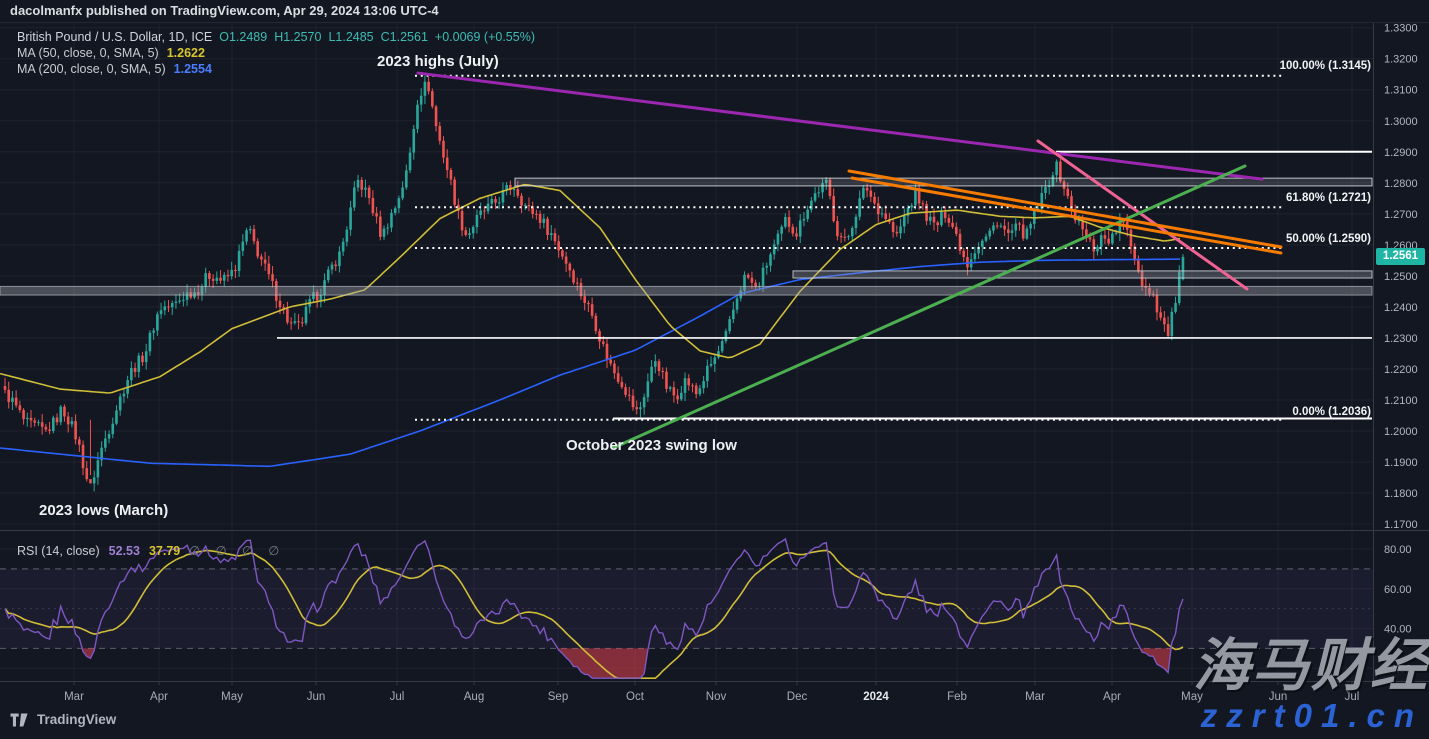 Image resolution: width=1429 pixels, height=739 pixels. I want to click on watermark-title: 海马财经, so click(1311, 666).